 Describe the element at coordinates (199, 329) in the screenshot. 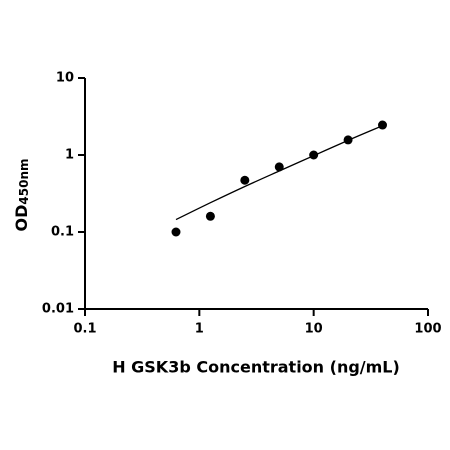

I see `x-tick-label: 1` at that location.